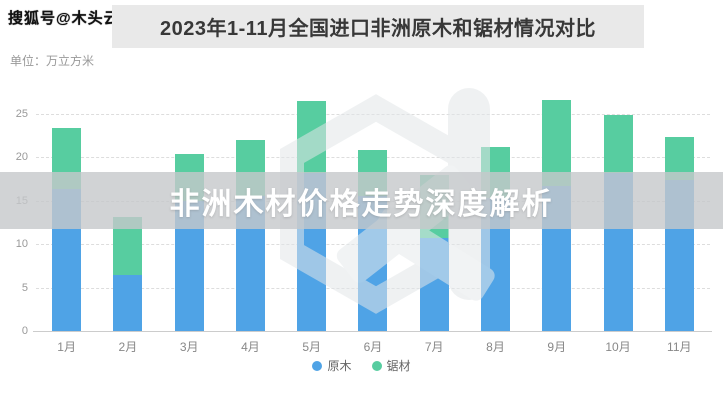 This screenshot has width=723, height=400. What do you see at coordinates (398, 366) in the screenshot?
I see `legend-label-锯材: 锯材` at bounding box center [398, 366].